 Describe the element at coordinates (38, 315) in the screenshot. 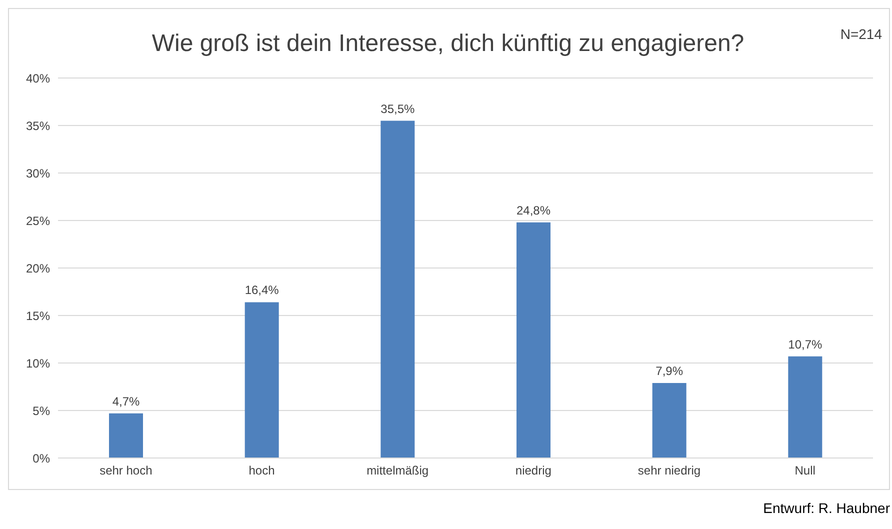

I see `y-tick-label: 15%` at that location.